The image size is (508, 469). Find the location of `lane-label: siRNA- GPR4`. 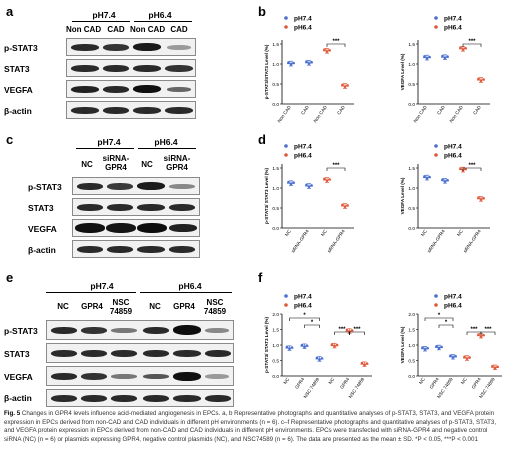

lane-label: siRNA- GPR4 is located at coordinates (116, 163).